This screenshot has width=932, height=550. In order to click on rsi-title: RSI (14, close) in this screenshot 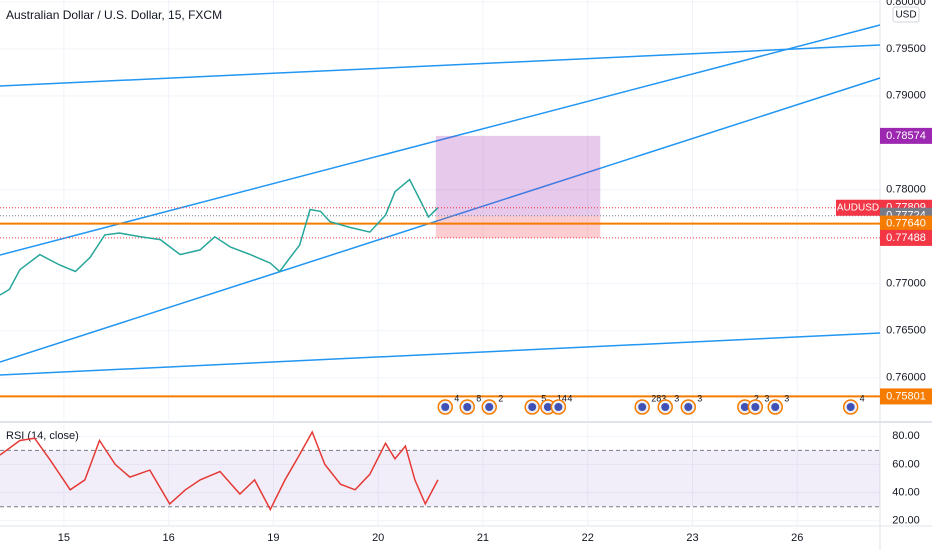, I will do `click(42, 436)`.